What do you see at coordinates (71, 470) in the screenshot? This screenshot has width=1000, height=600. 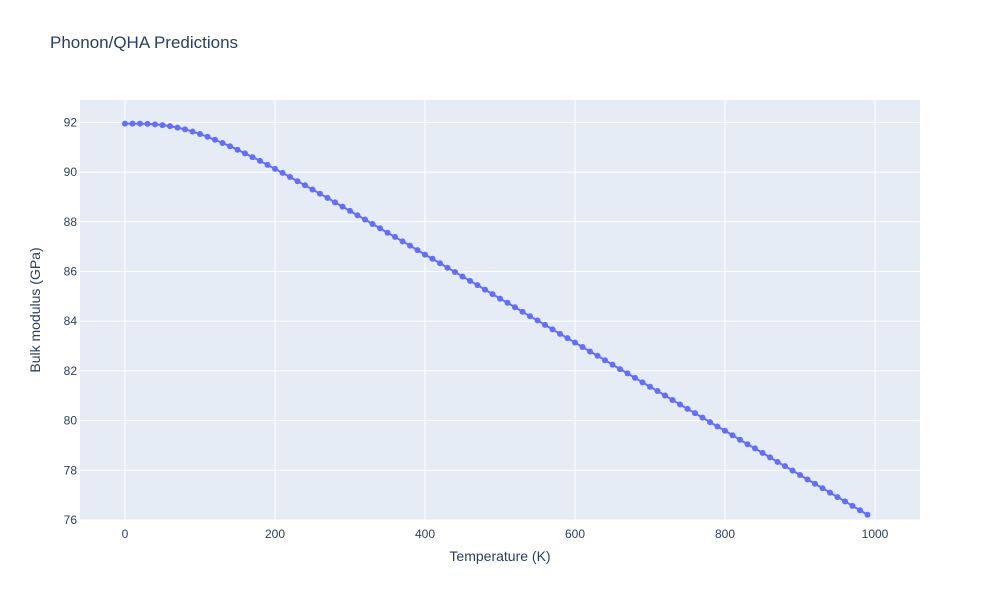 I see `y-tick-label: 78` at bounding box center [71, 470].